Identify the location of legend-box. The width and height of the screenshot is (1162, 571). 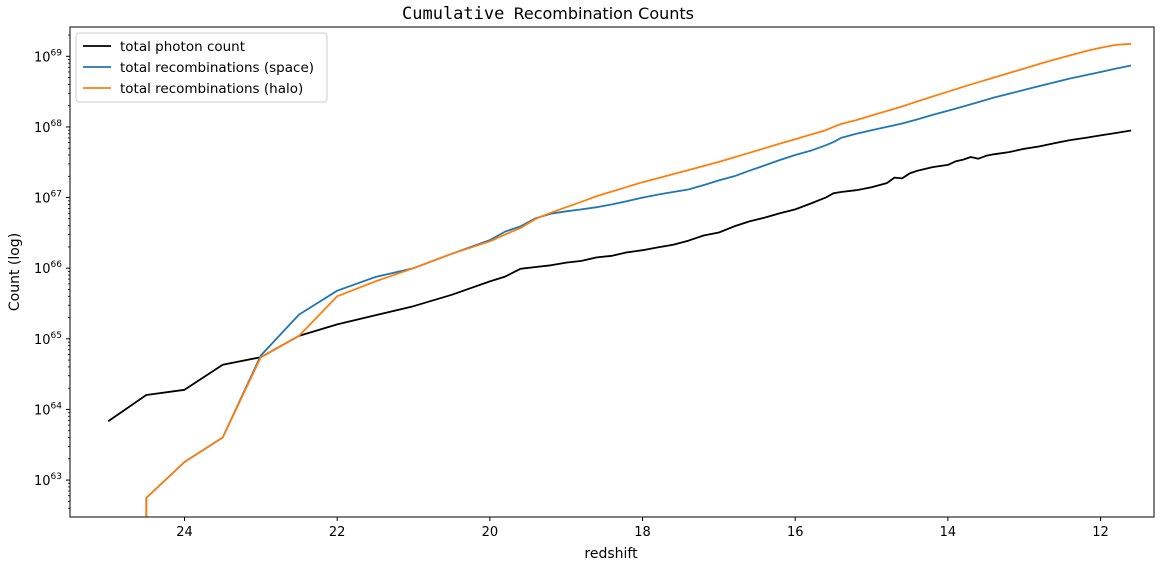
(201, 67).